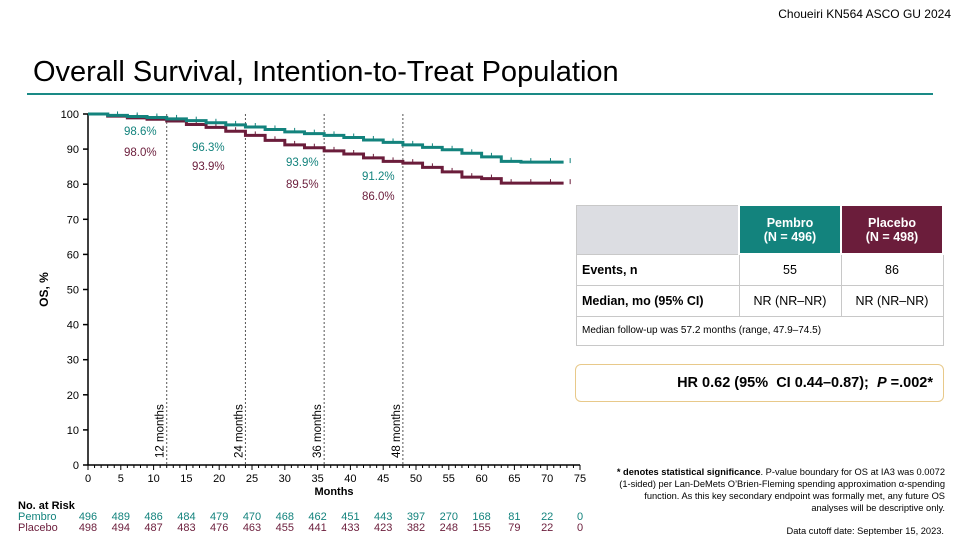 This screenshot has height=541, width=961. Describe the element at coordinates (88, 517) in the screenshot. I see `at-risk-value: 496` at that location.